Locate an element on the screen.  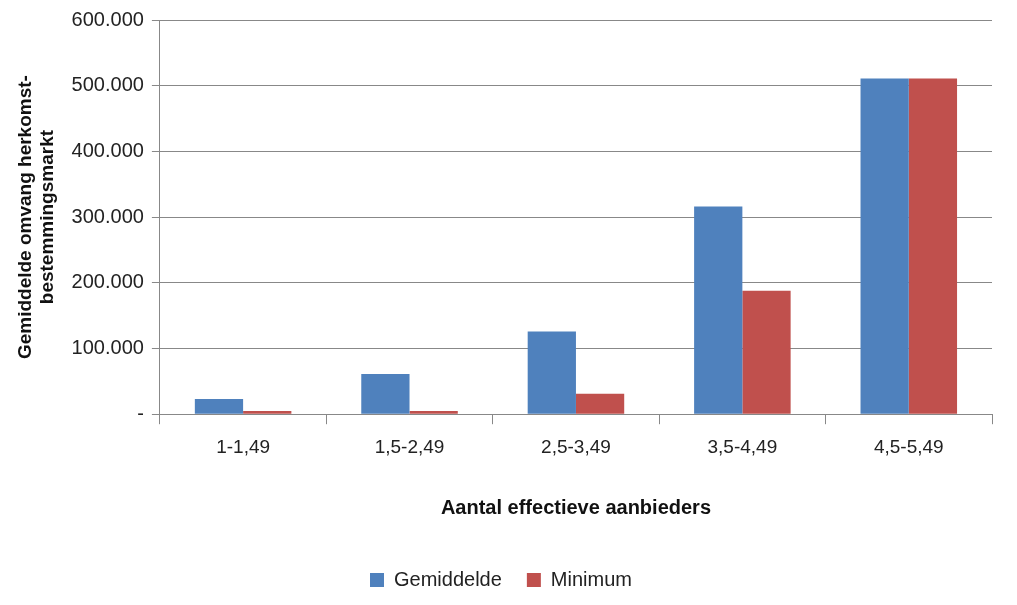
x-tick-label: 2,5-3,49 is located at coordinates (576, 446).